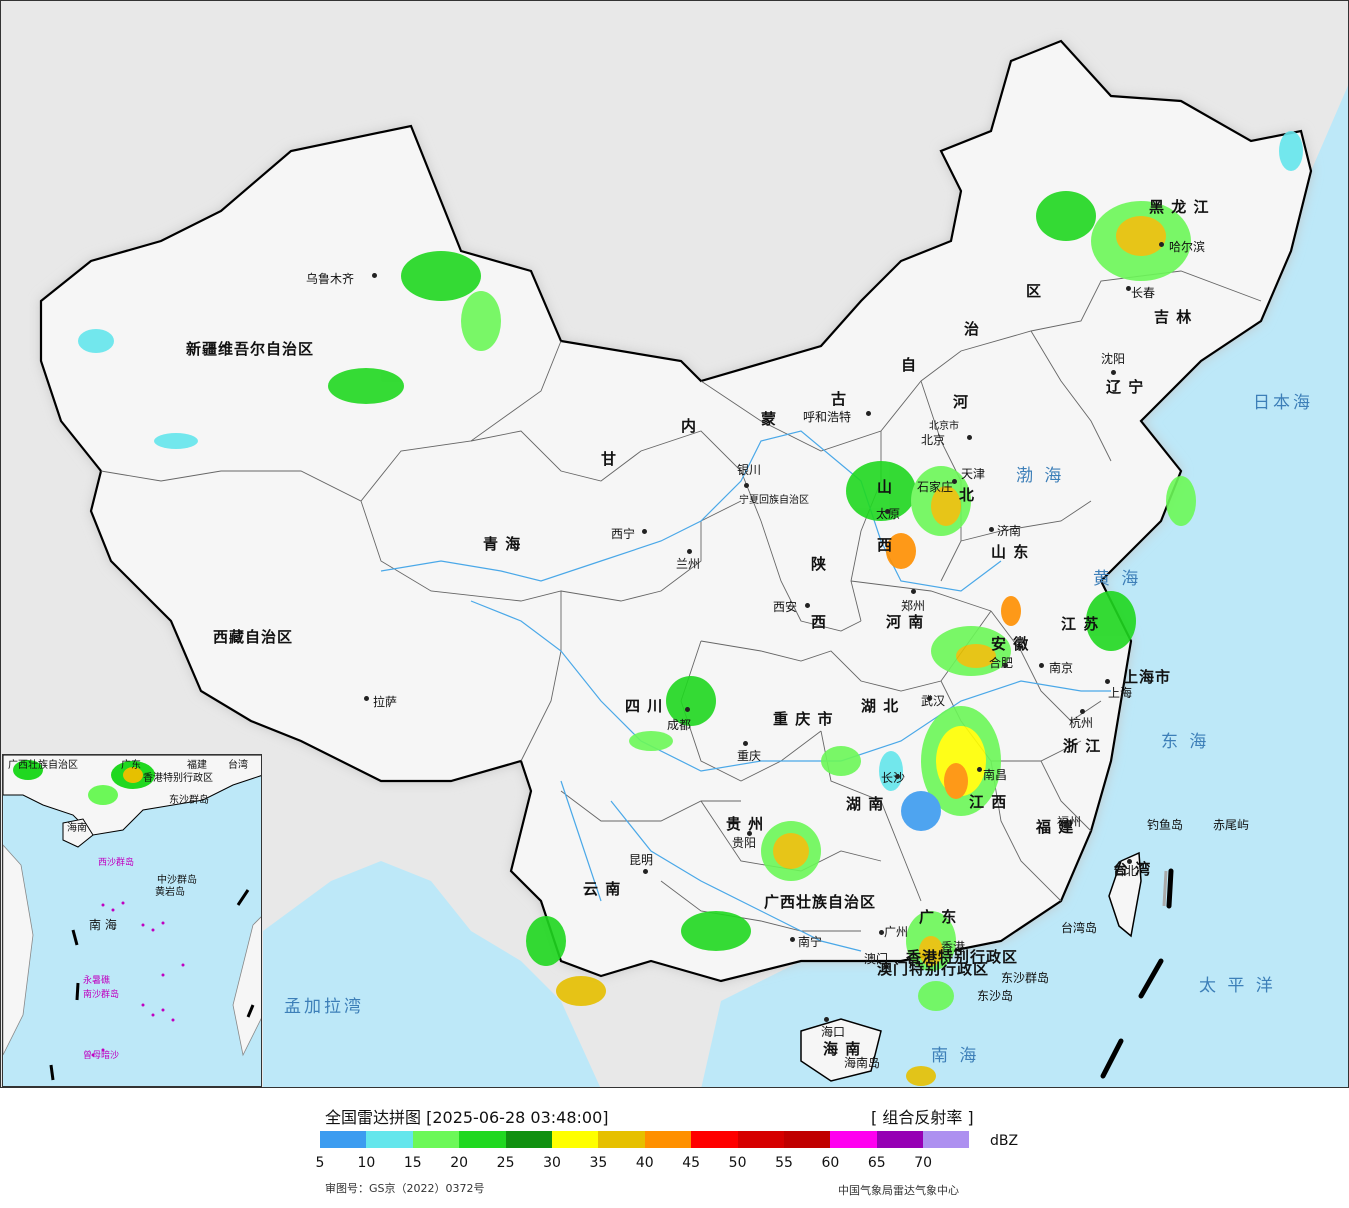 The image size is (1349, 1208). Describe the element at coordinates (132, 795) in the screenshot. I see `inset-land` at that location.